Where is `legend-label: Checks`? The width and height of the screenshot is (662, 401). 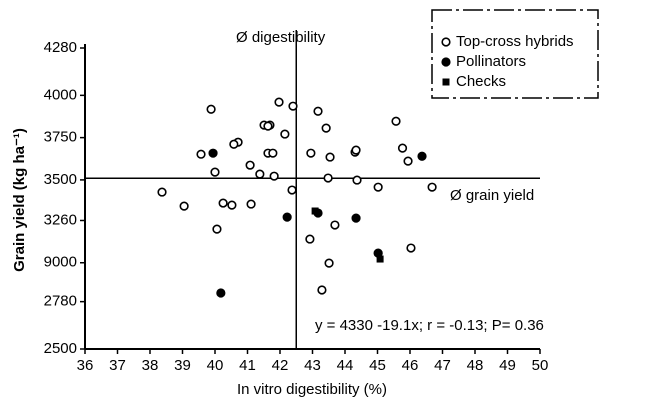
legend-label: Checks is located at coordinates (481, 81).